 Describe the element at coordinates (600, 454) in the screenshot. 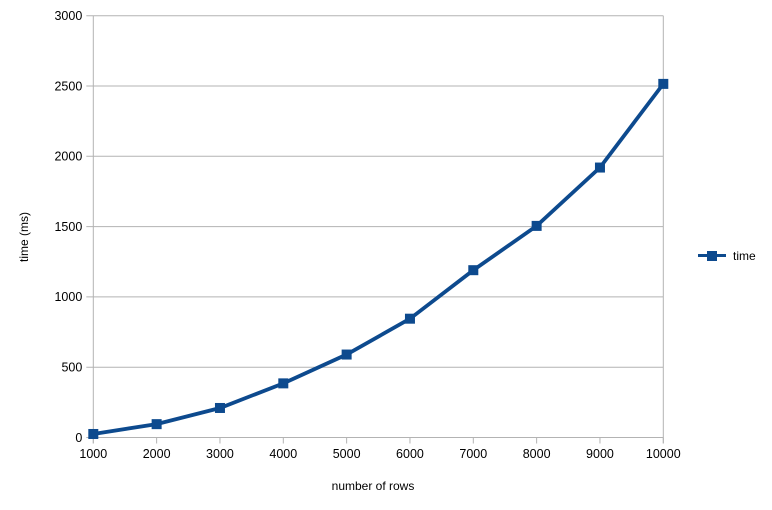

I see `x-tick-label: 9000` at that location.